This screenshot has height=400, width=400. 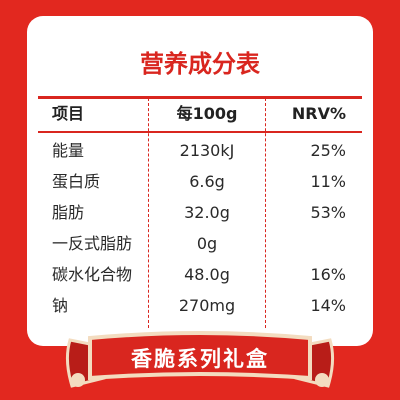 What do you see at coordinates (207, 181) in the screenshot?
I see `table-cell: 6.6g` at bounding box center [207, 181].